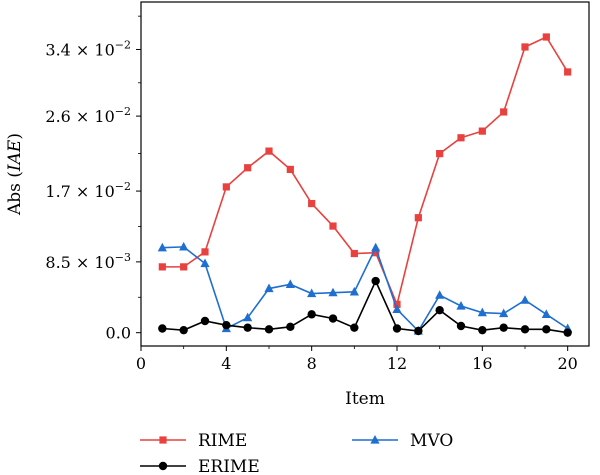 The image size is (600, 475). I want to click on x-axis: 0 4 8 12 16 20, so click(357, 359).